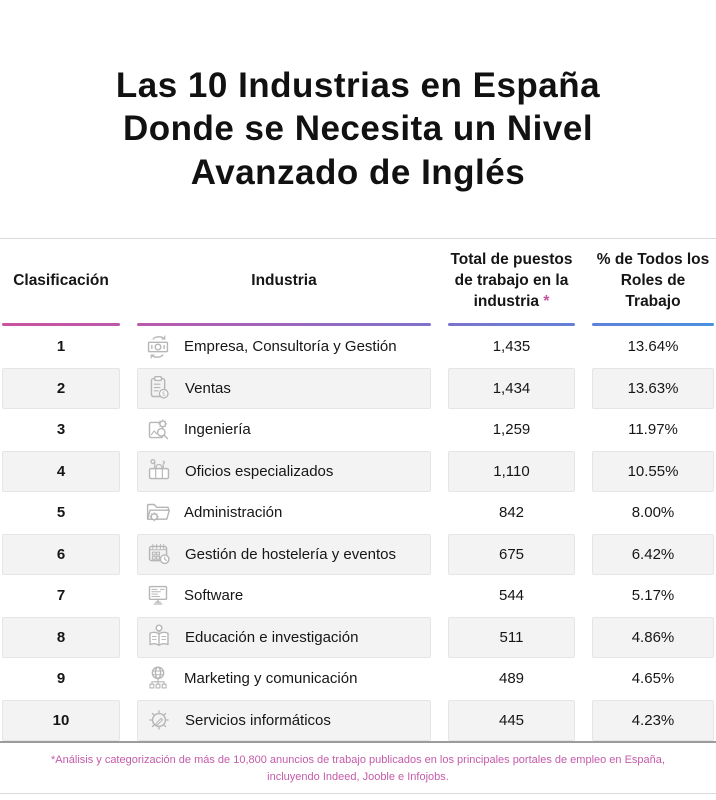  I want to click on rank-cell: 1, so click(61, 347).